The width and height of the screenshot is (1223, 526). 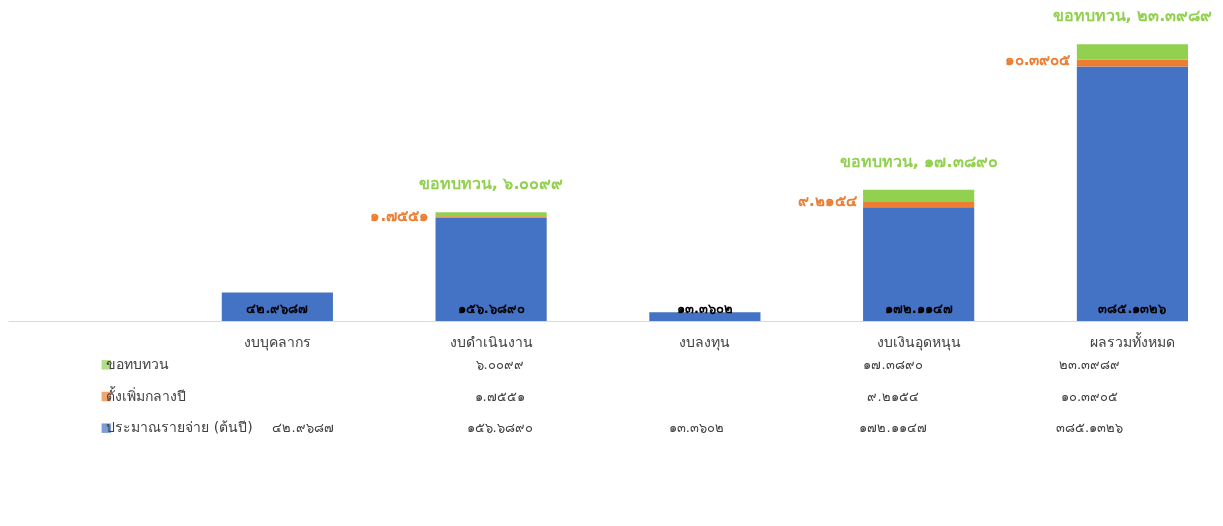 What do you see at coordinates (499, 396) in the screenshot?
I see `data-label: ๑.๗๕๕๑` at bounding box center [499, 396].